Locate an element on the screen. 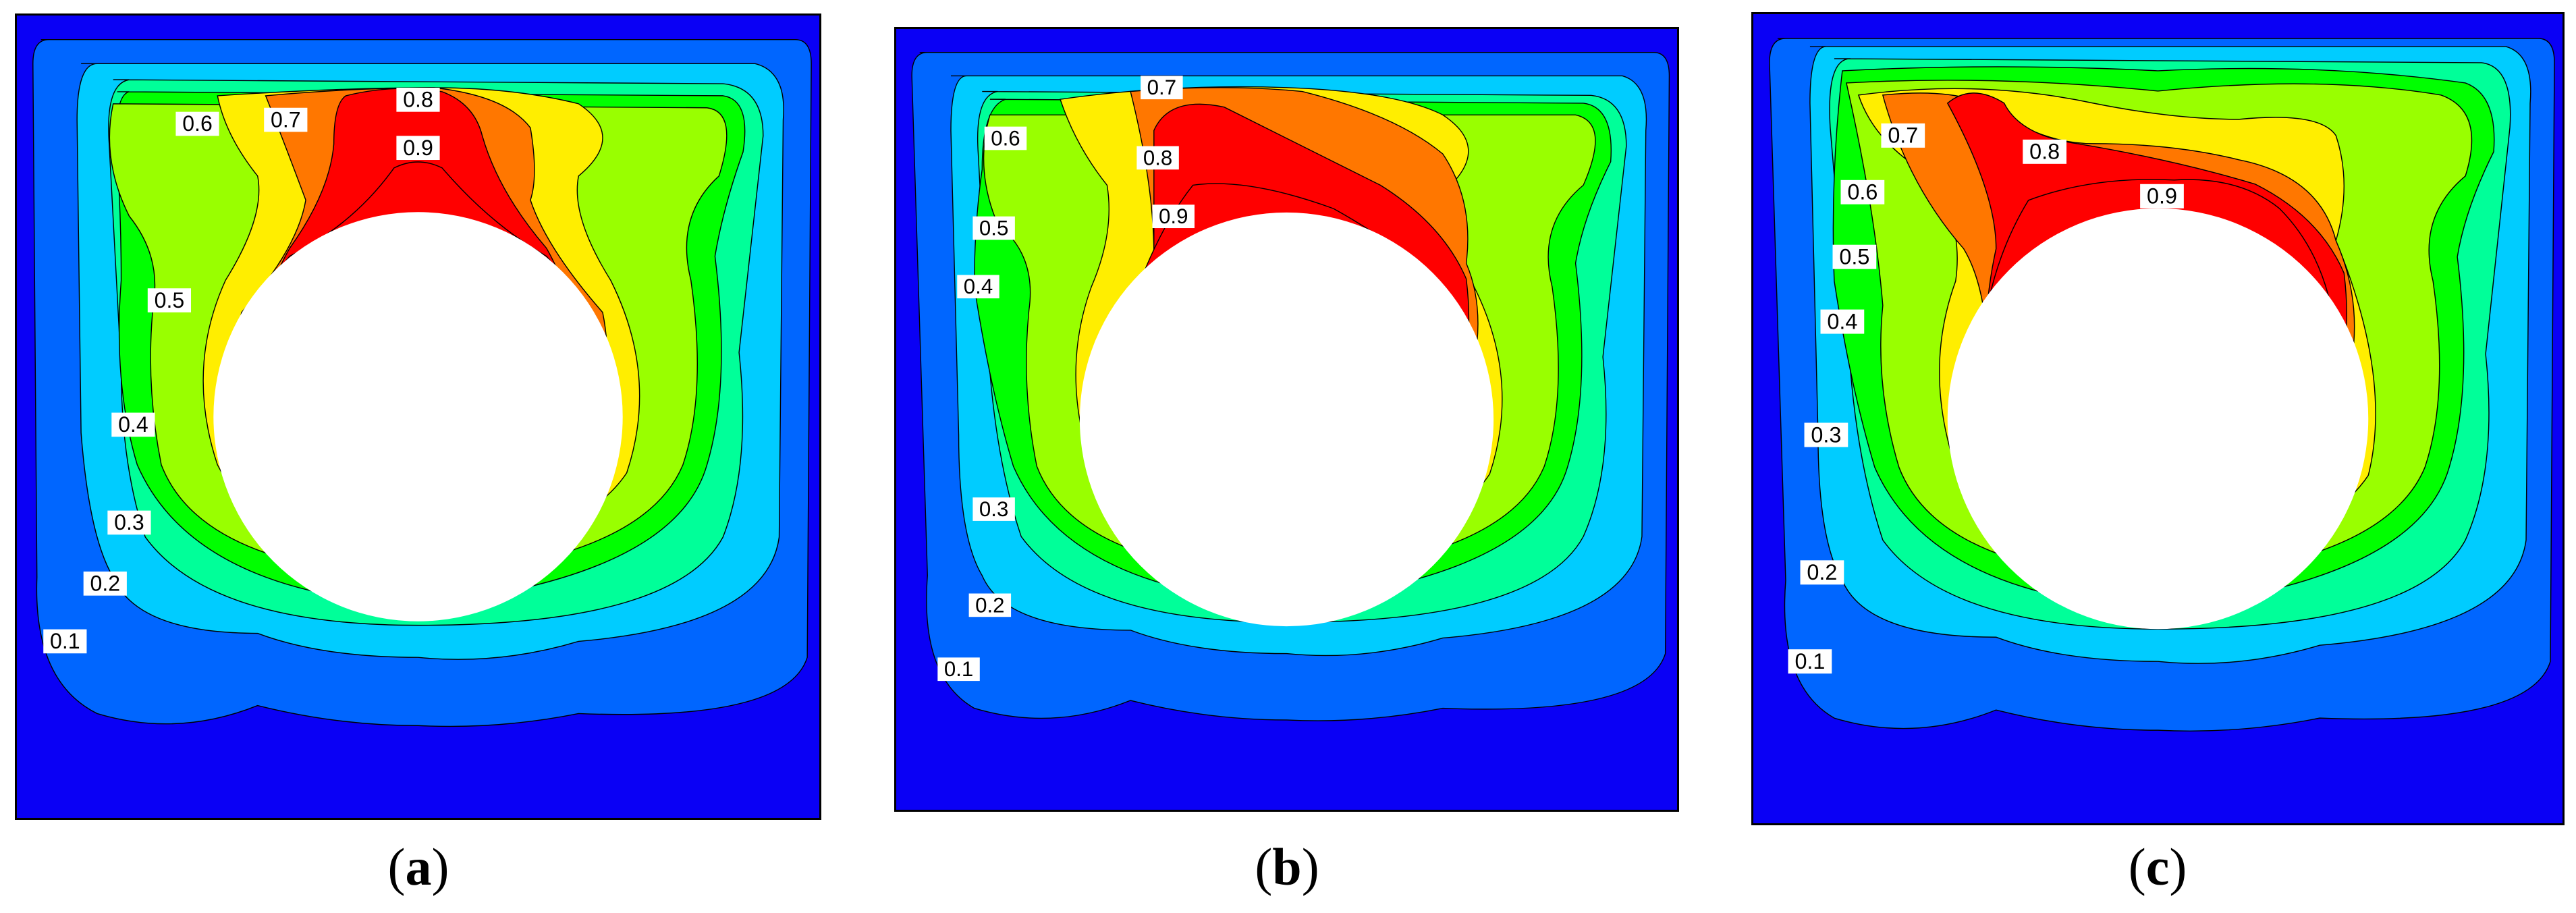 Image resolution: width=2576 pixels, height=913 pixels. caption-a: (a) is located at coordinates (418, 866).